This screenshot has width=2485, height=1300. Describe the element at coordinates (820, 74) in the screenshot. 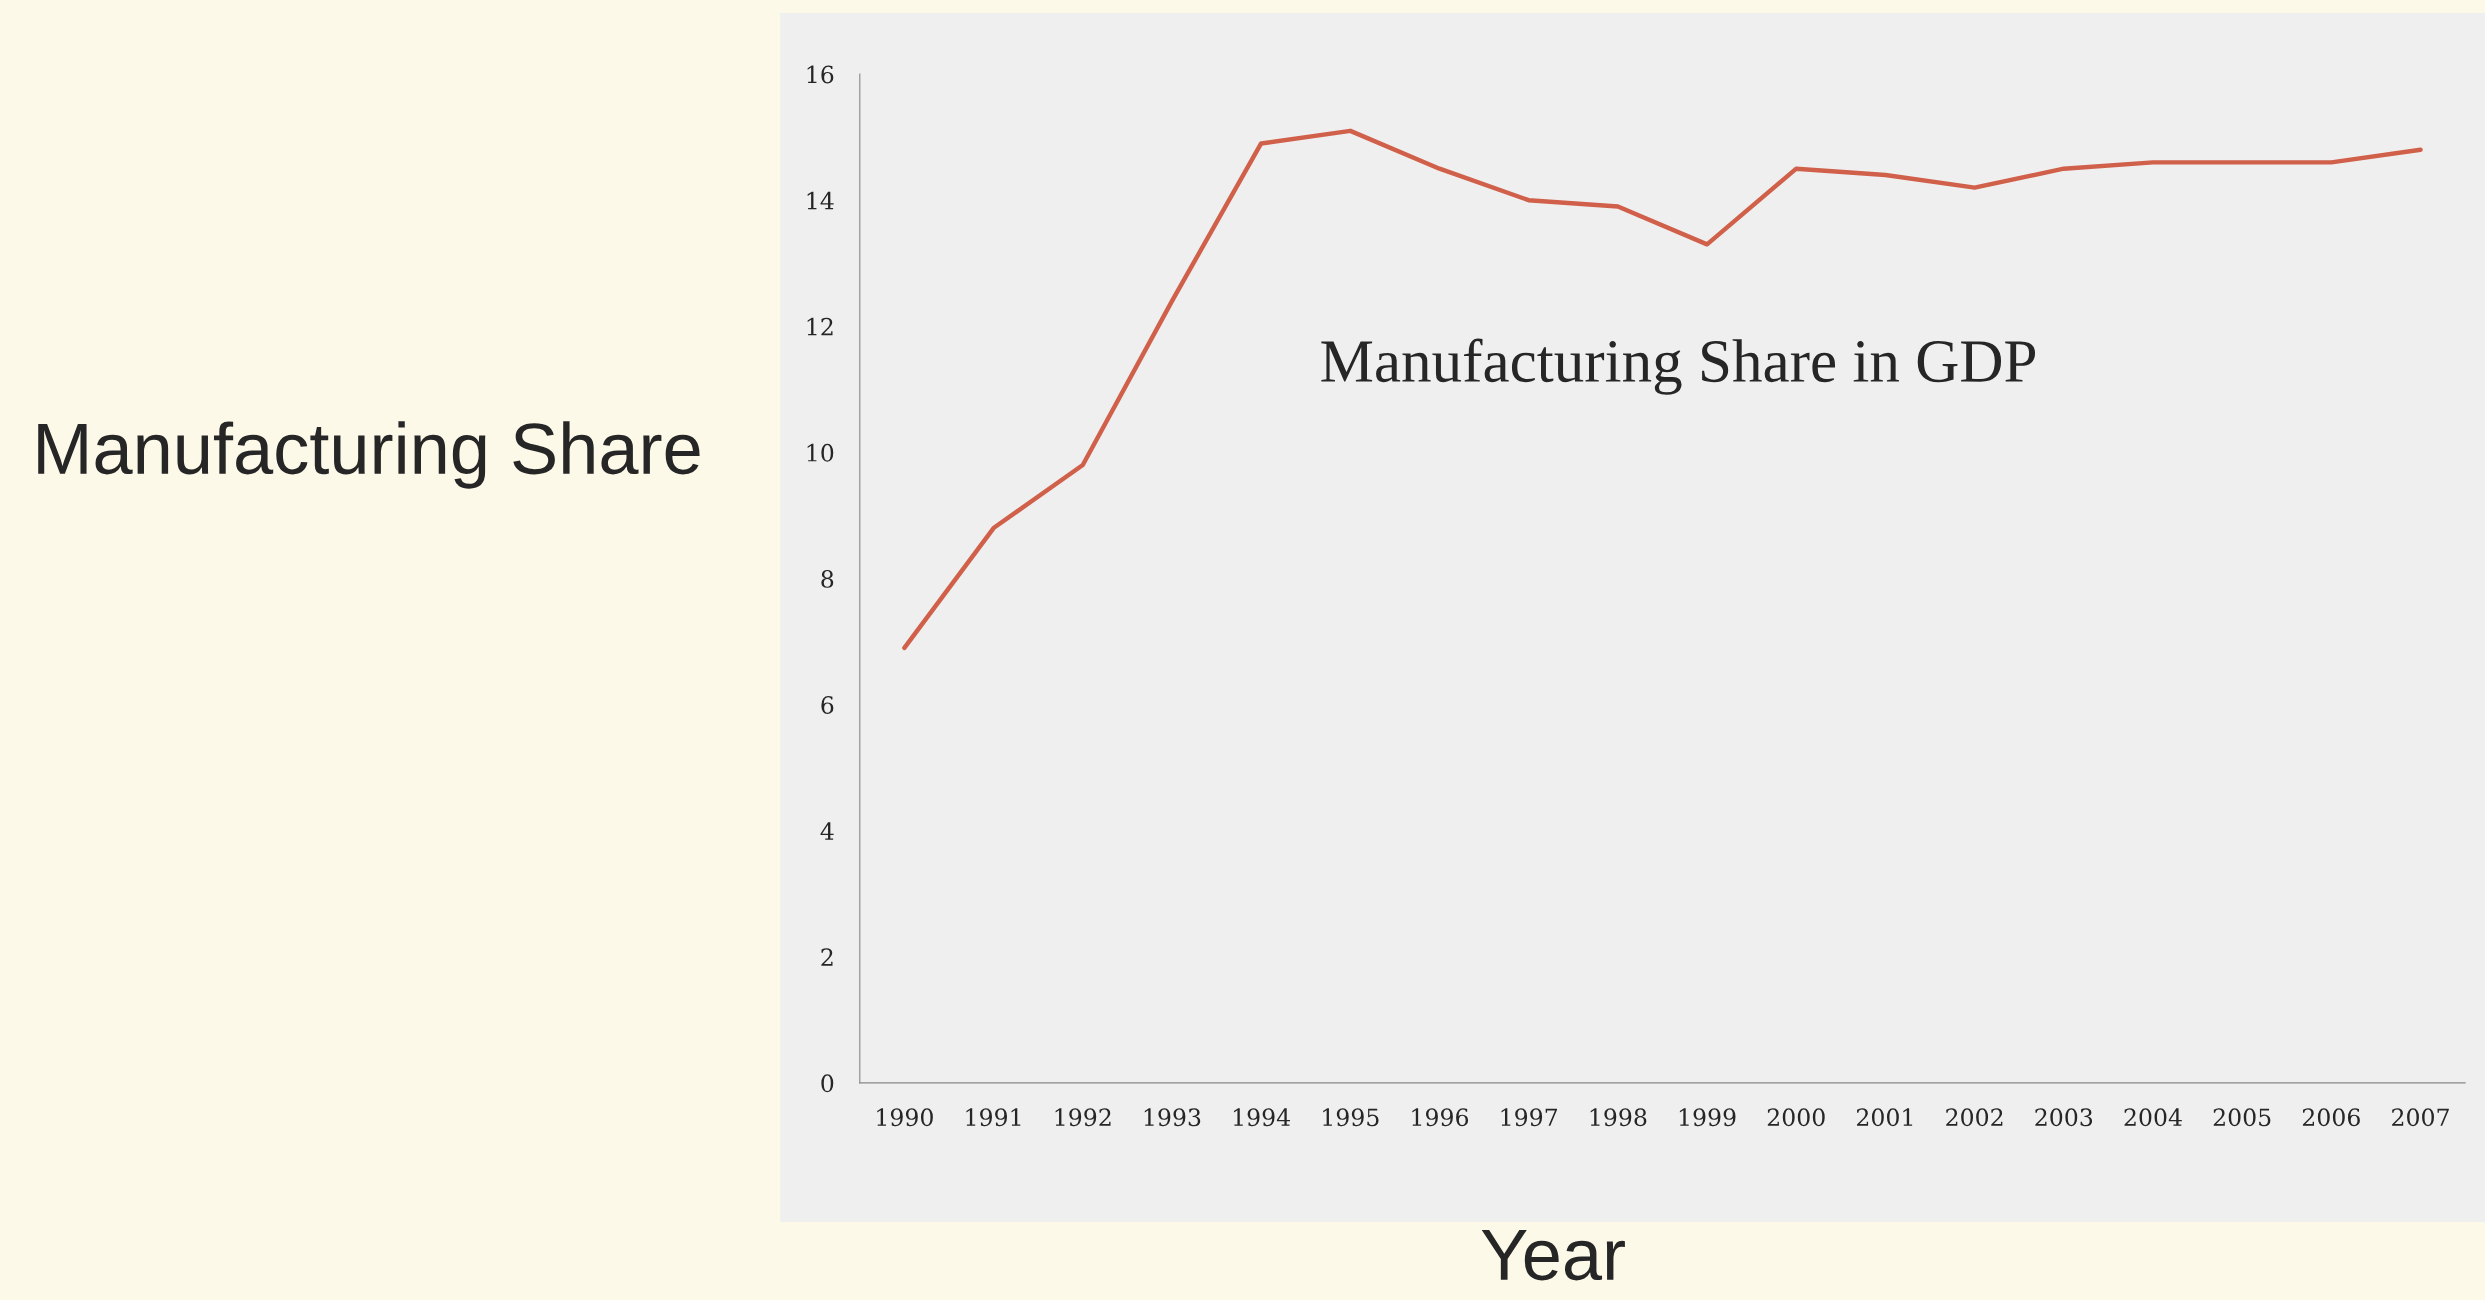

I see `y-tick-label: 16` at that location.